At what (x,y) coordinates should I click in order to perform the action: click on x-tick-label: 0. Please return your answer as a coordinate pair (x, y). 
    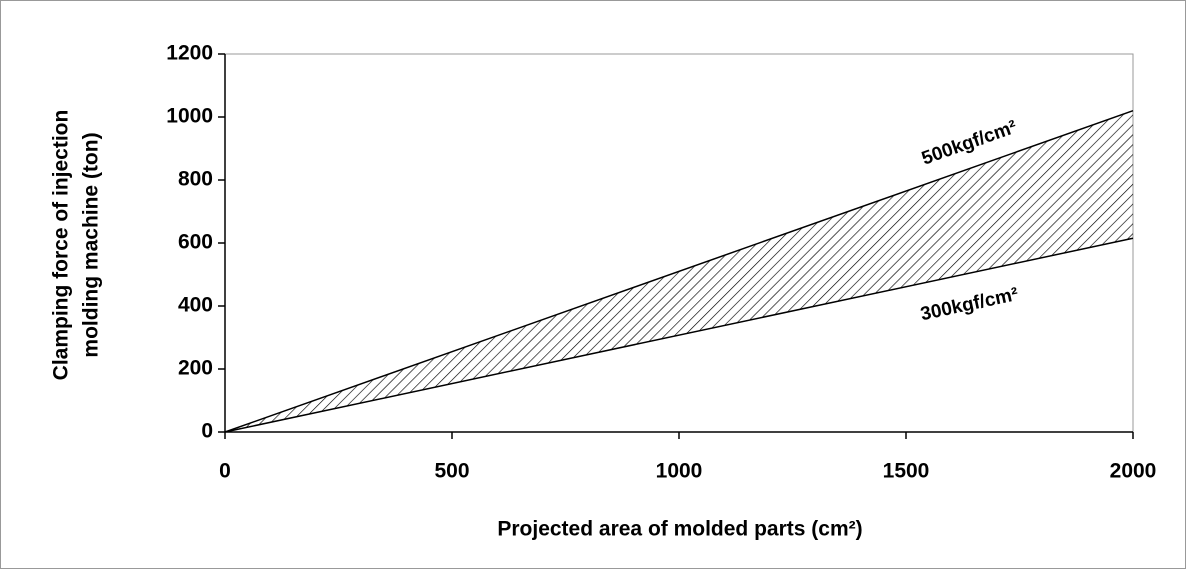
    Looking at the image, I should click on (225, 471).